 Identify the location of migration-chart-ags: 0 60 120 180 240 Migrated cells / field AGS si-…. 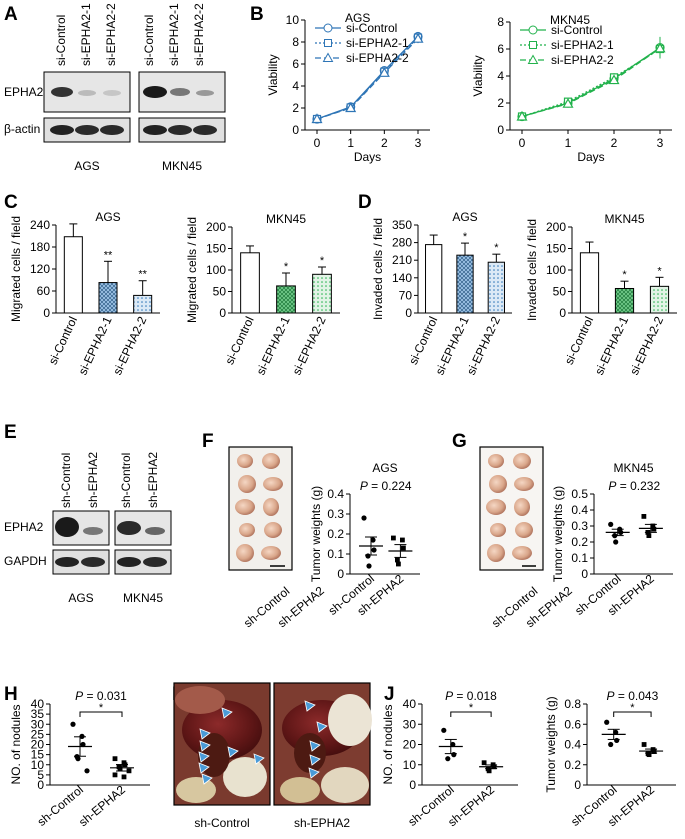
(84, 293).